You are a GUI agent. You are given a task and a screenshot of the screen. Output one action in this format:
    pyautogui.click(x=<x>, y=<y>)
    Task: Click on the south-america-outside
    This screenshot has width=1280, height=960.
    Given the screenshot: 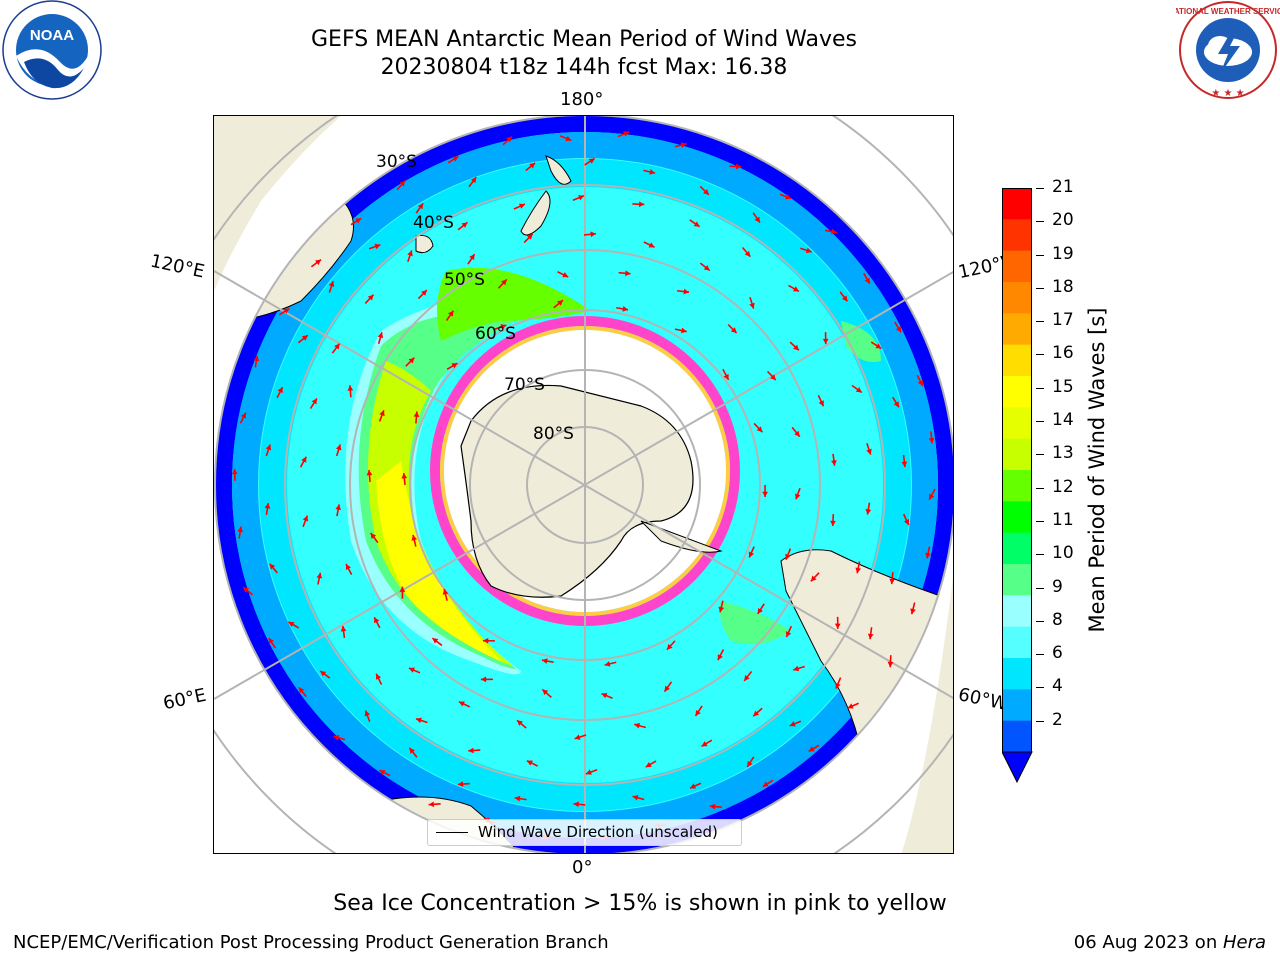 What is the action you would take?
    pyautogui.click(x=927, y=715)
    